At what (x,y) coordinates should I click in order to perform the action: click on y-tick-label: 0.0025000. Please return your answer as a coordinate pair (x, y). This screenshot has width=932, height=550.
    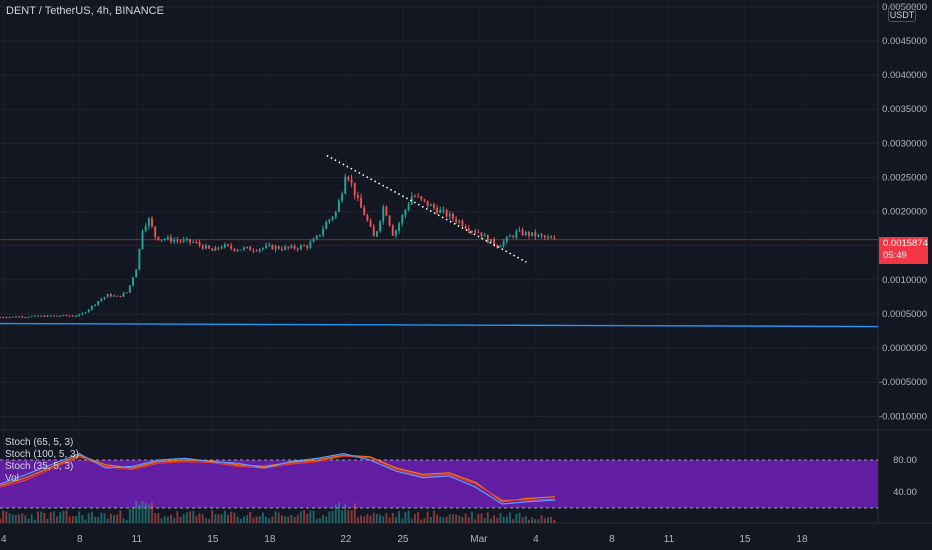
    Looking at the image, I should click on (904, 177).